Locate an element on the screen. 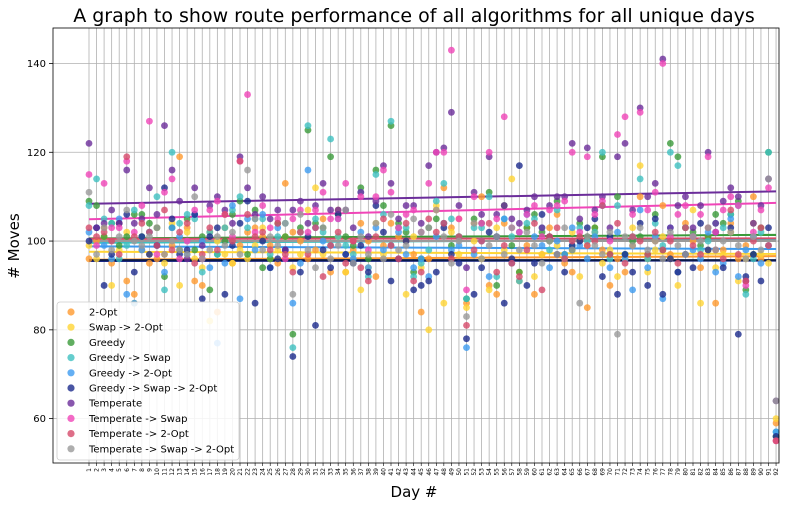 This screenshot has width=788, height=505. x-tick-label: 11 is located at coordinates (165, 472).